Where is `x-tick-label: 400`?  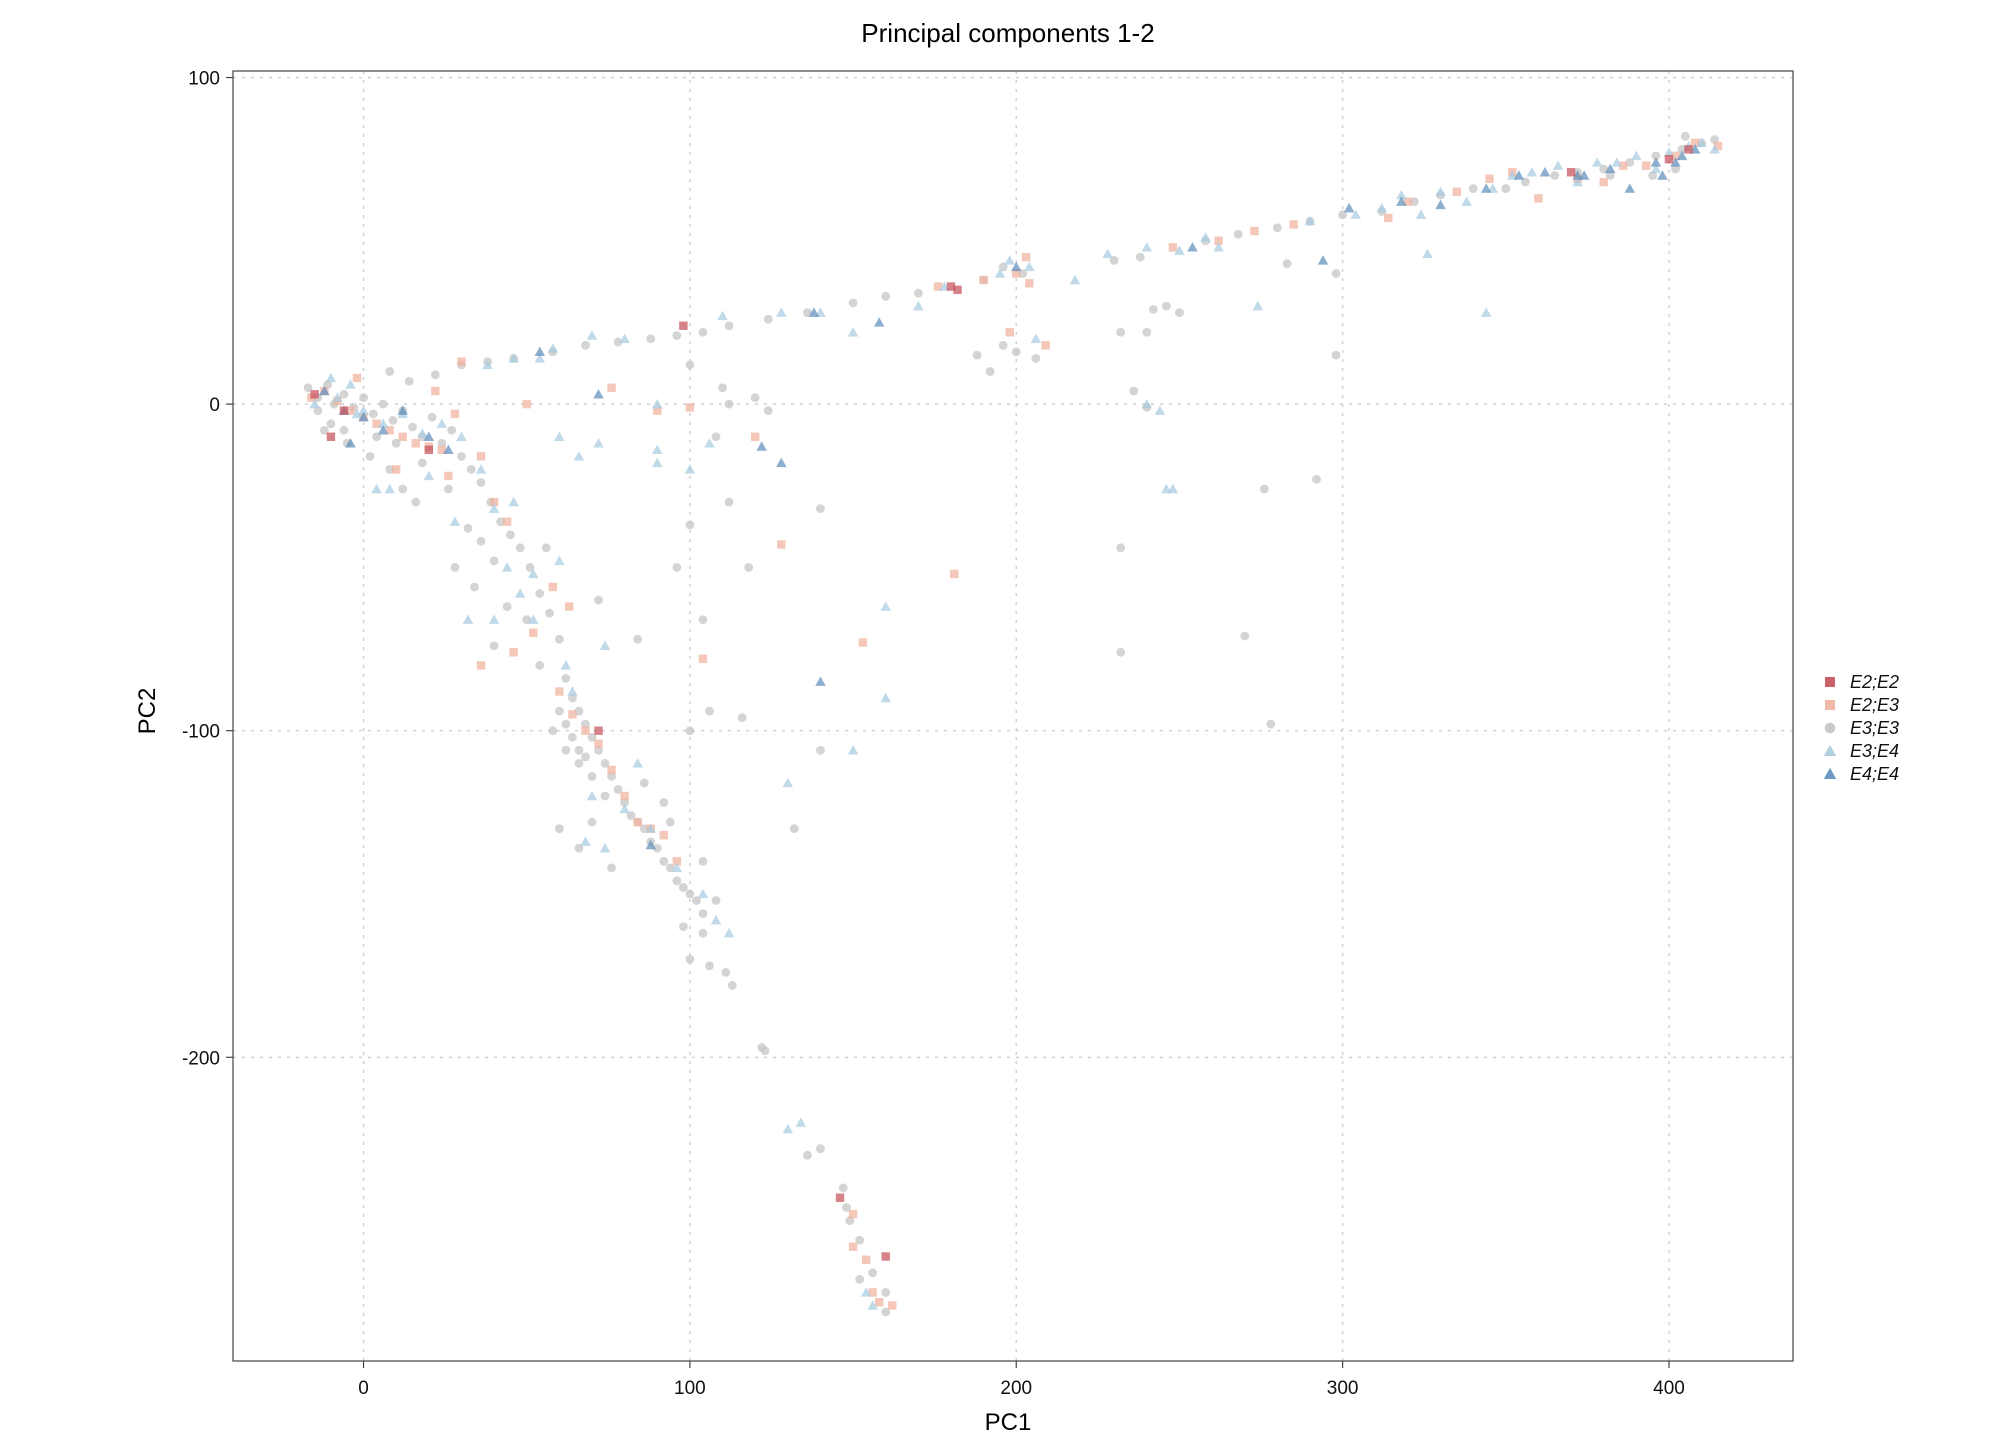 x-tick-label: 400 is located at coordinates (1669, 1388).